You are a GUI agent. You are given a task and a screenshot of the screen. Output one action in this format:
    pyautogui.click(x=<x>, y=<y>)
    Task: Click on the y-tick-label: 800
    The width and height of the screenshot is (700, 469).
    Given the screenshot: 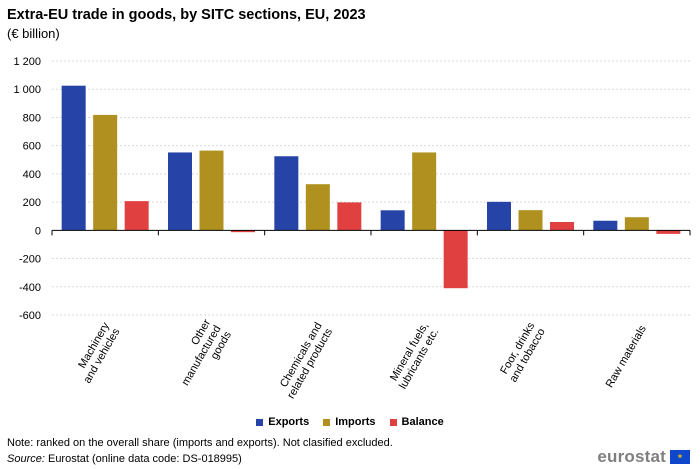 What is the action you would take?
    pyautogui.click(x=32, y=118)
    